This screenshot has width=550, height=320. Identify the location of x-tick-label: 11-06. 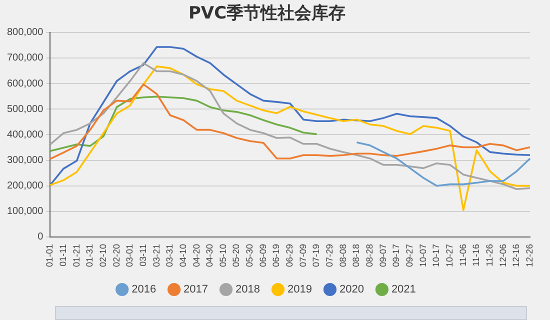
(463, 255).